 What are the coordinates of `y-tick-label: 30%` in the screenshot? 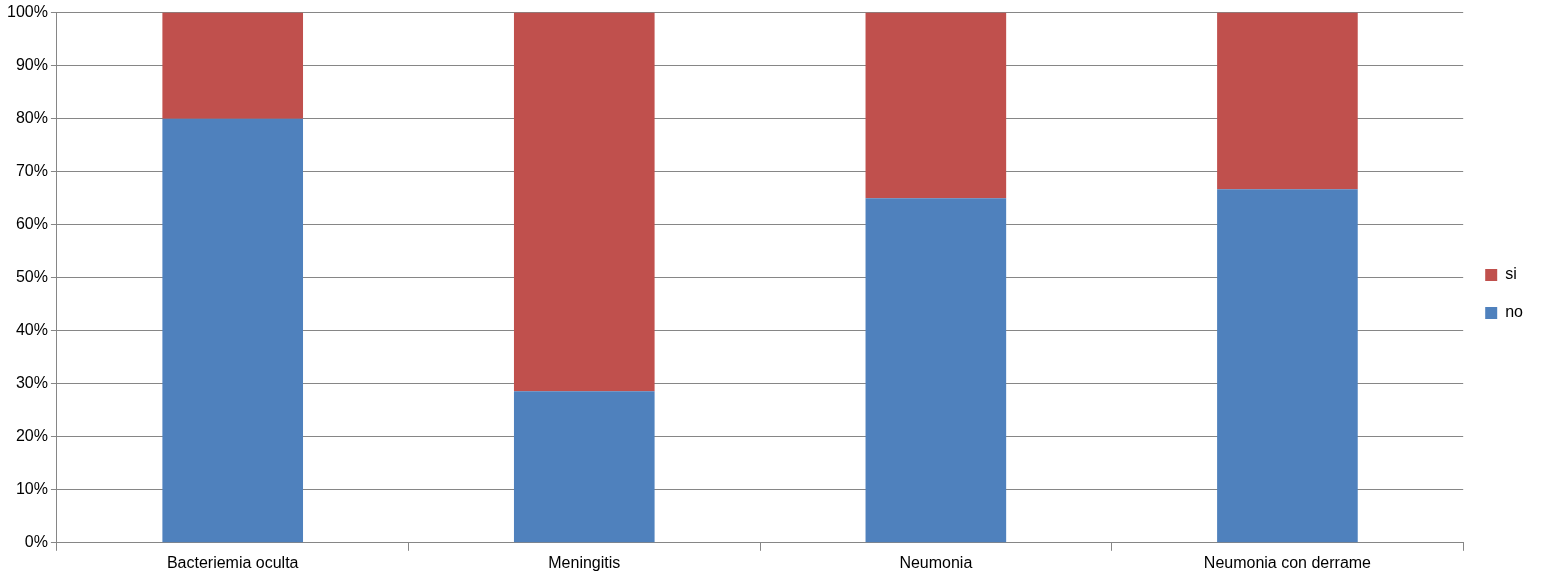 It's located at (31, 383).